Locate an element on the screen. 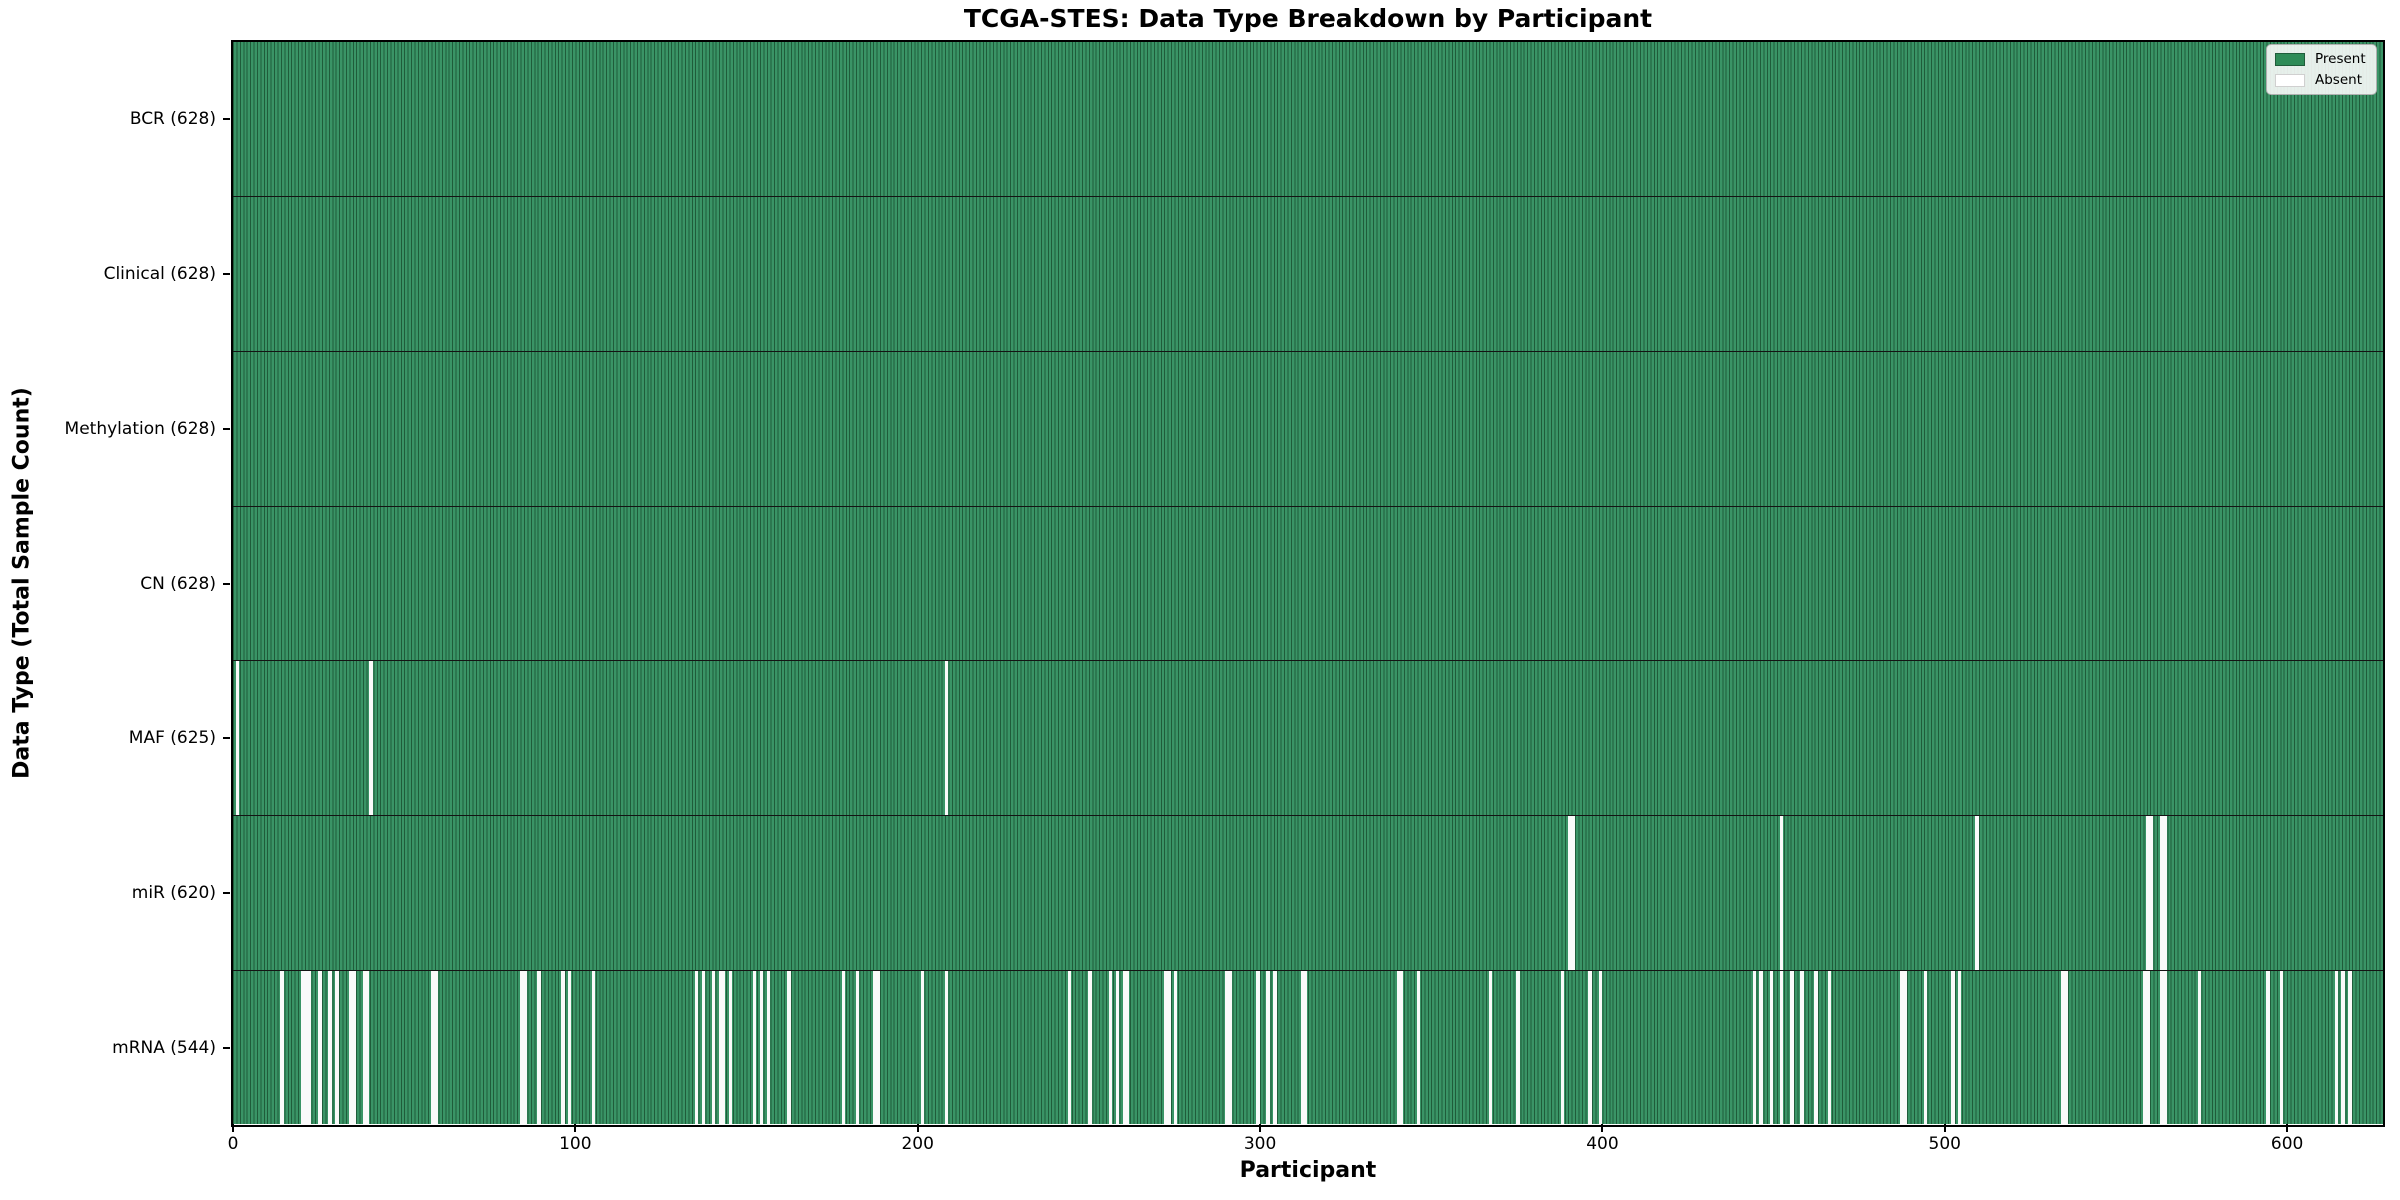 This screenshot has height=1200, width=2400. legend-present-label: Present is located at coordinates (2340, 59).